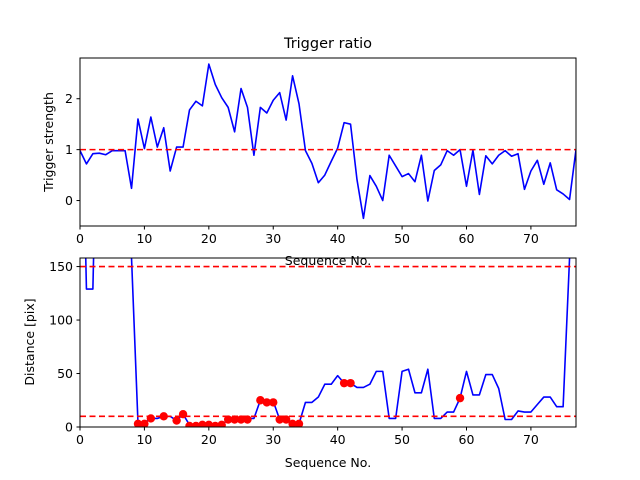 The width and height of the screenshot is (640, 480). What do you see at coordinates (144, 238) in the screenshot?
I see `top-x-tick-label: 10` at bounding box center [144, 238].